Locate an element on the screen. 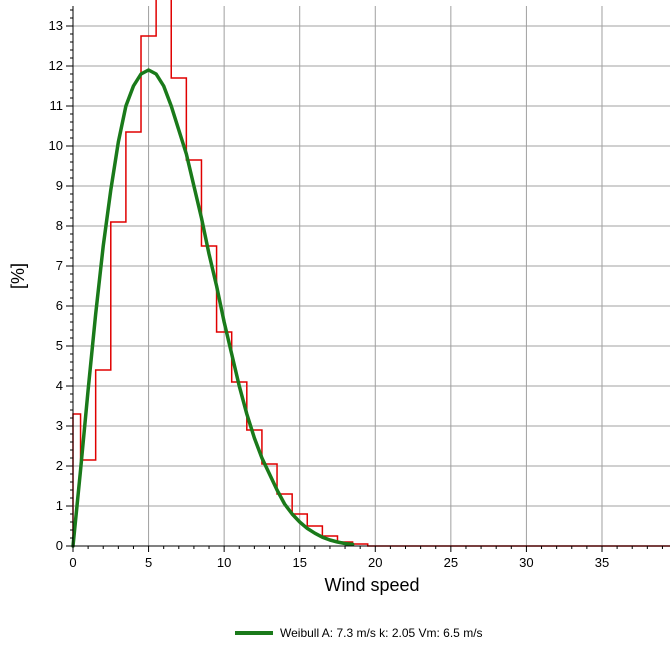 The image size is (670, 647). x-tick-label: 10 is located at coordinates (224, 562).